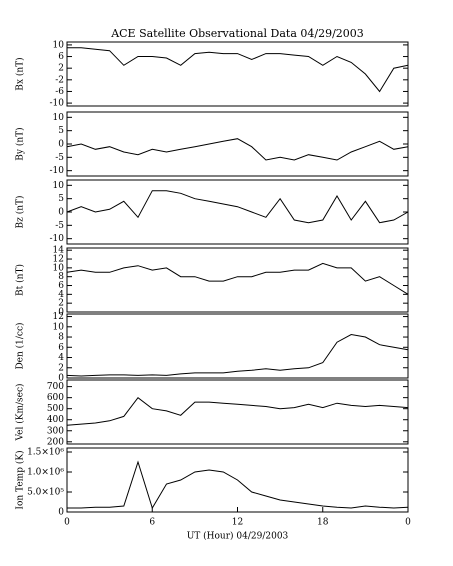  I want to click on y-tick-label: 700, so click(55, 387).